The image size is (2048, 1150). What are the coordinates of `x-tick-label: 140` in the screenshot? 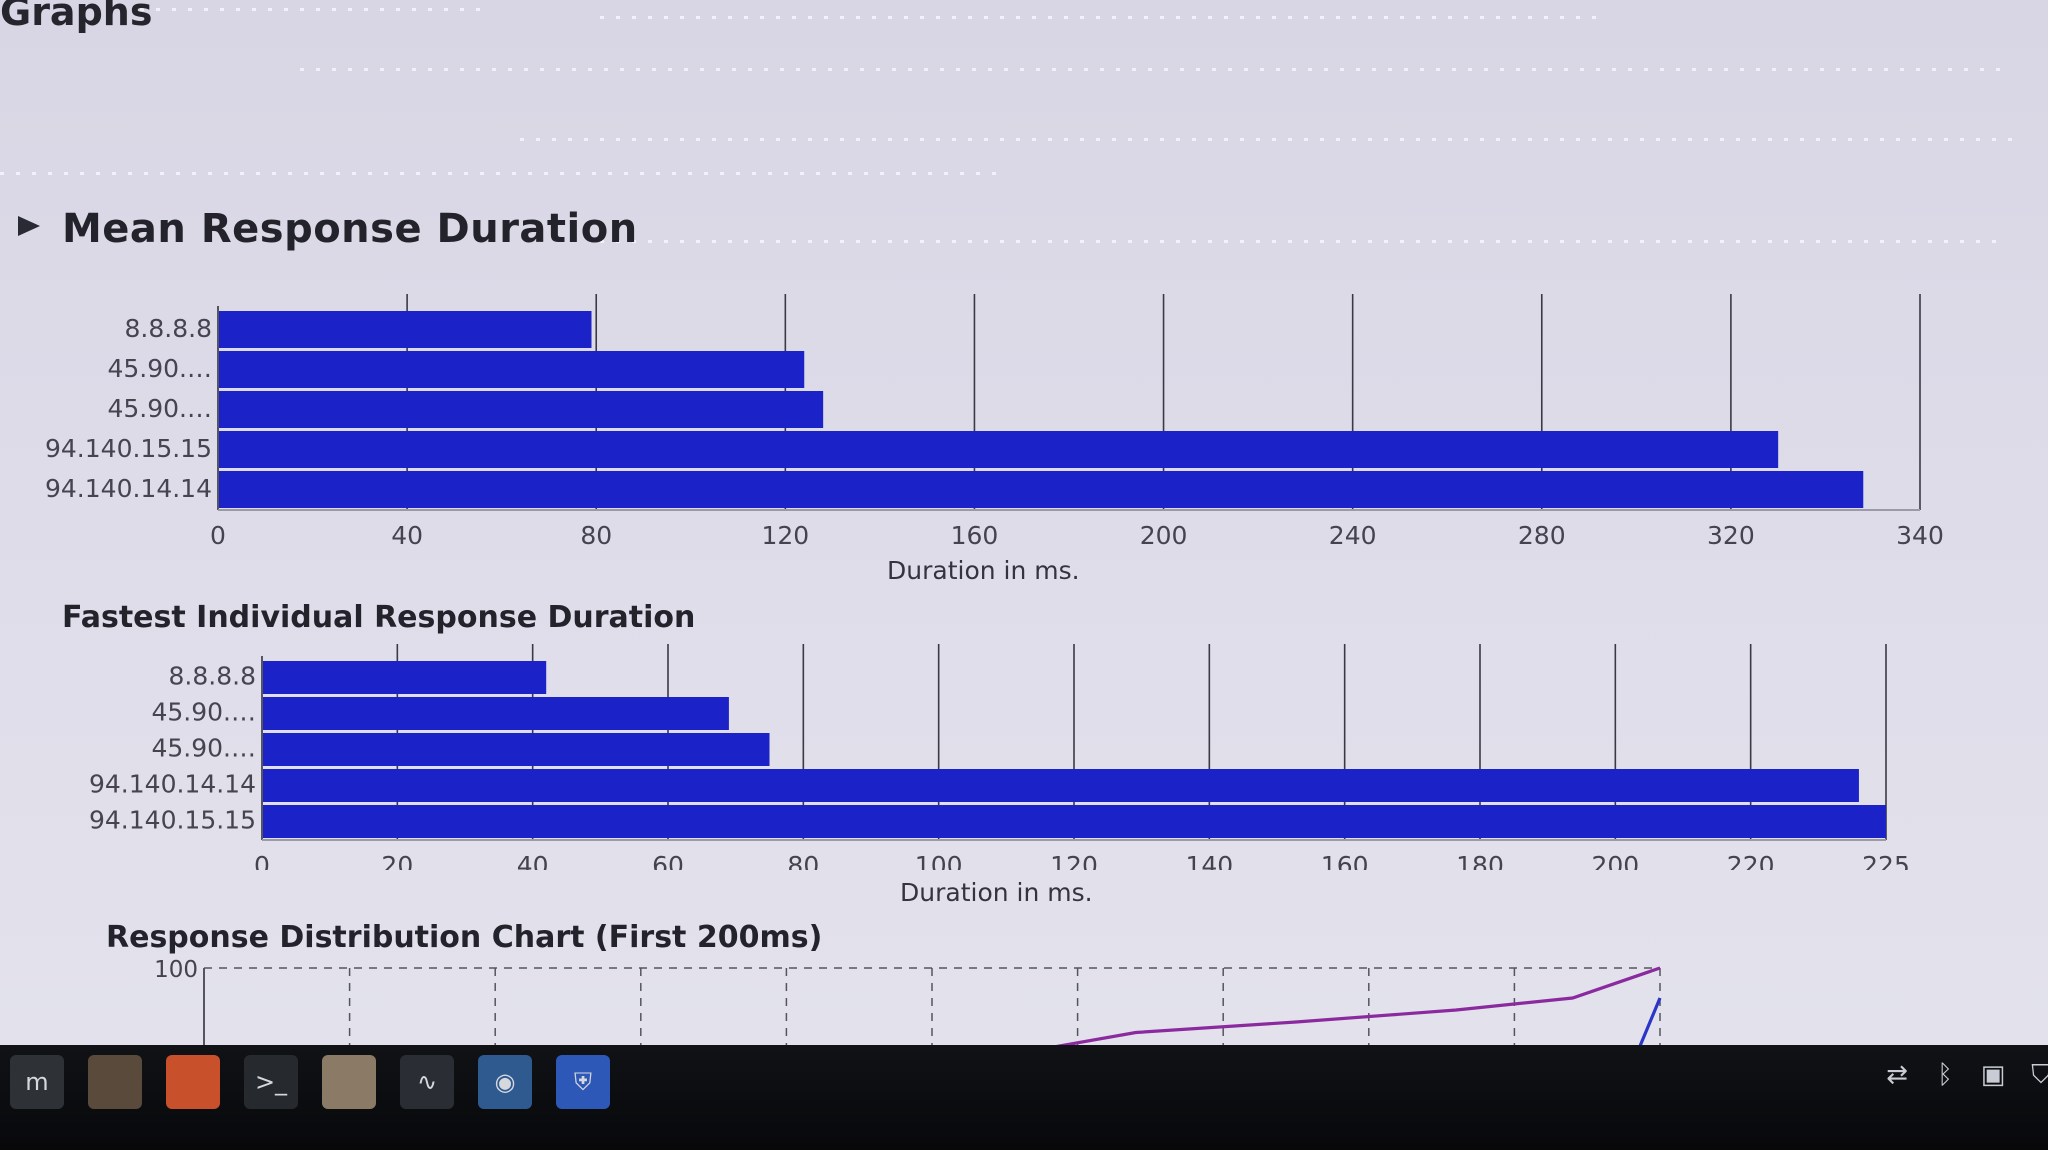 It's located at (1209, 860).